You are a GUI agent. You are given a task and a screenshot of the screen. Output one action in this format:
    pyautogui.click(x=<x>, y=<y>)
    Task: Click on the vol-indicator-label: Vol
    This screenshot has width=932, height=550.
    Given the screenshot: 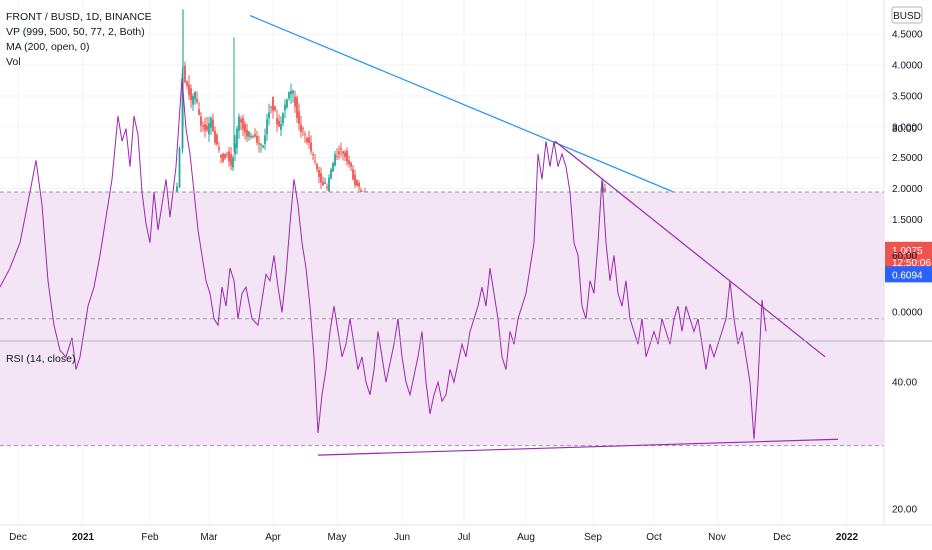 What is the action you would take?
    pyautogui.click(x=13, y=62)
    